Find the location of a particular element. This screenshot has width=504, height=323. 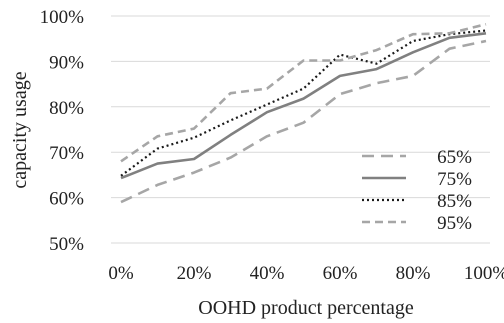

y-tick-label: 100% is located at coordinates (62, 17).